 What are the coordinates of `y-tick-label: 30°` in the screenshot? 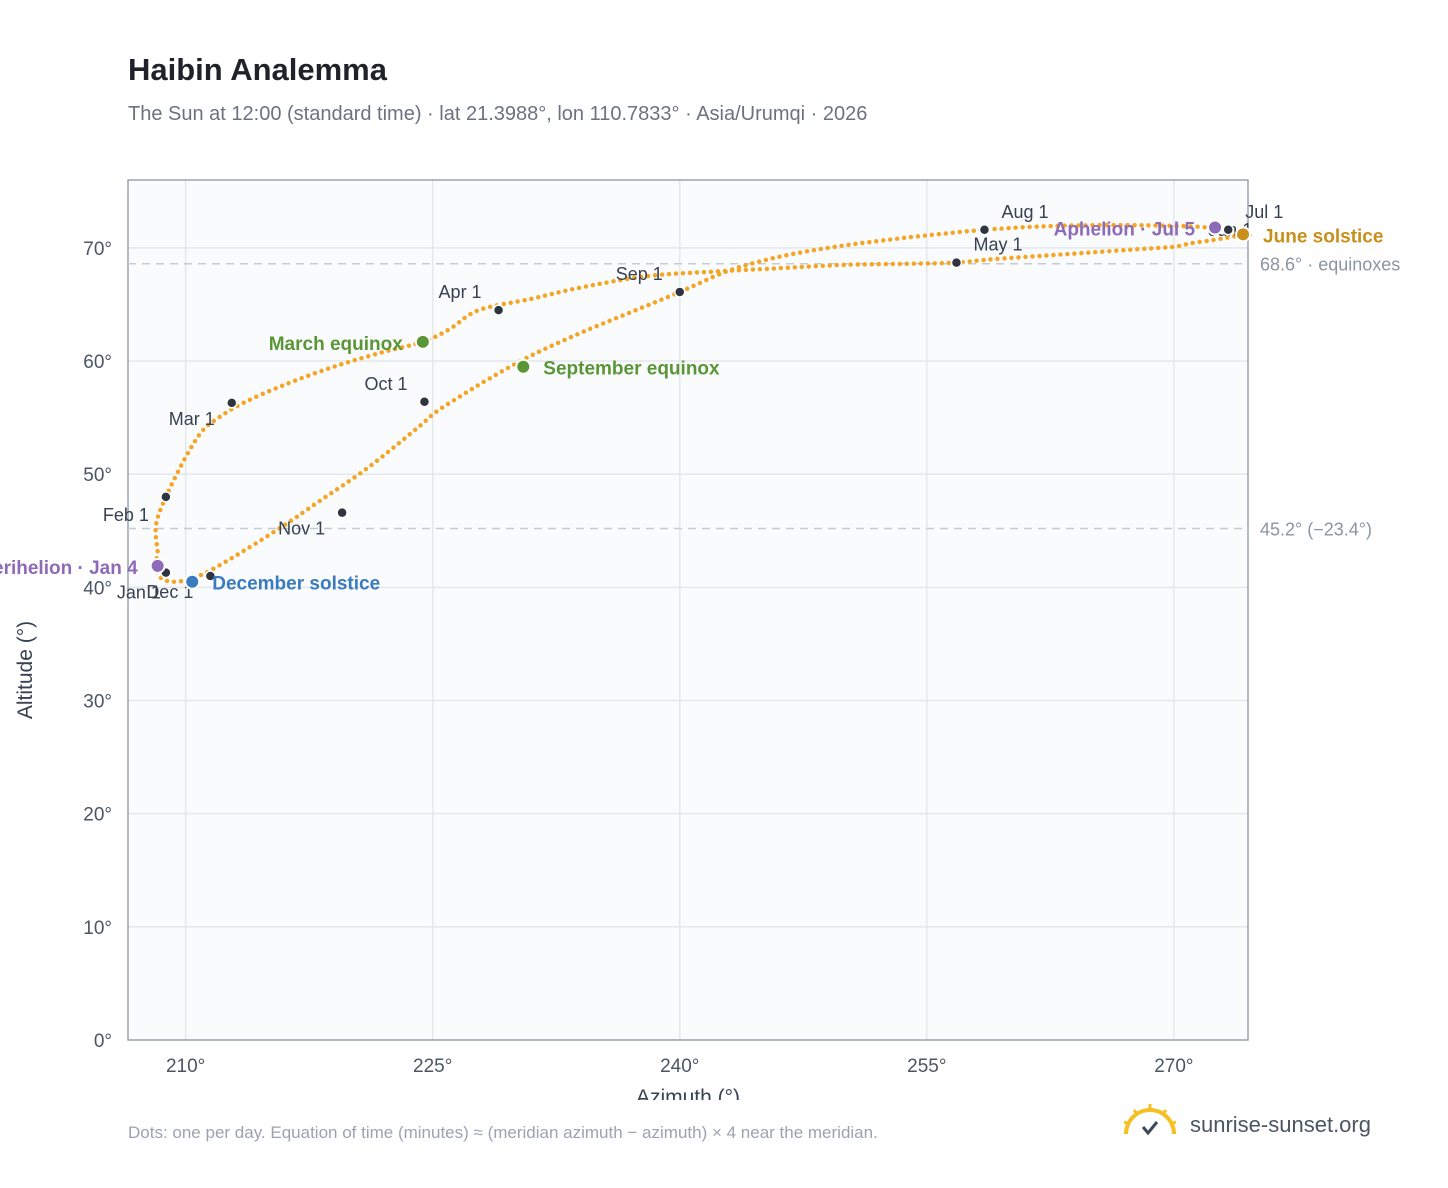 It's located at (97, 702).